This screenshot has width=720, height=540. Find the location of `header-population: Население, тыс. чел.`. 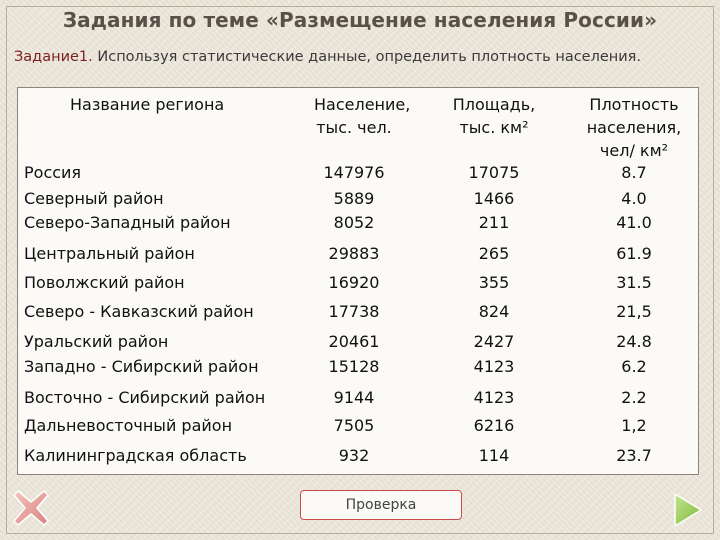

header-population: Население, тыс. чел. is located at coordinates (362, 116).